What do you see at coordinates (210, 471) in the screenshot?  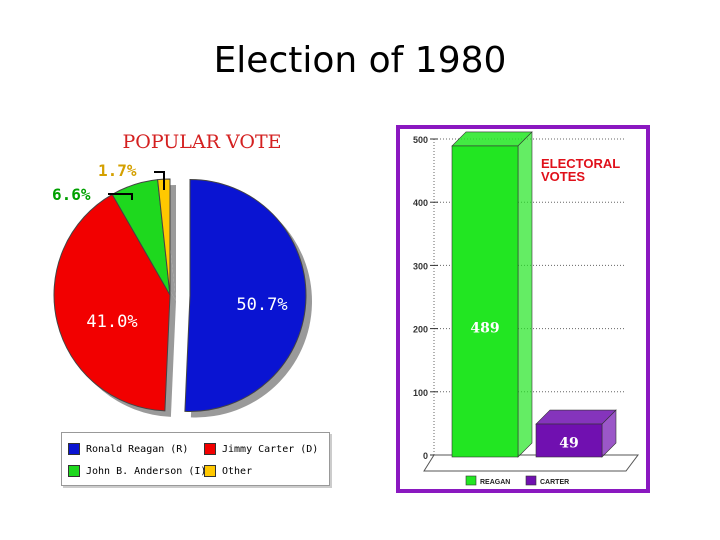 I see `legend-swatch-other` at bounding box center [210, 471].